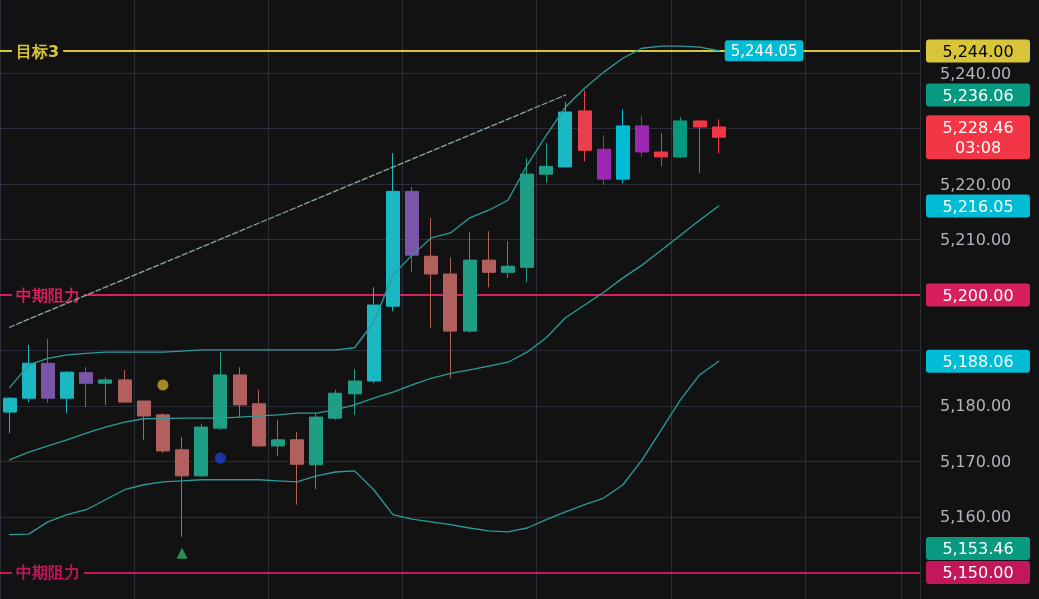 The height and width of the screenshot is (599, 1039). I want to click on y-tick-label: 5,236.06, so click(978, 95).